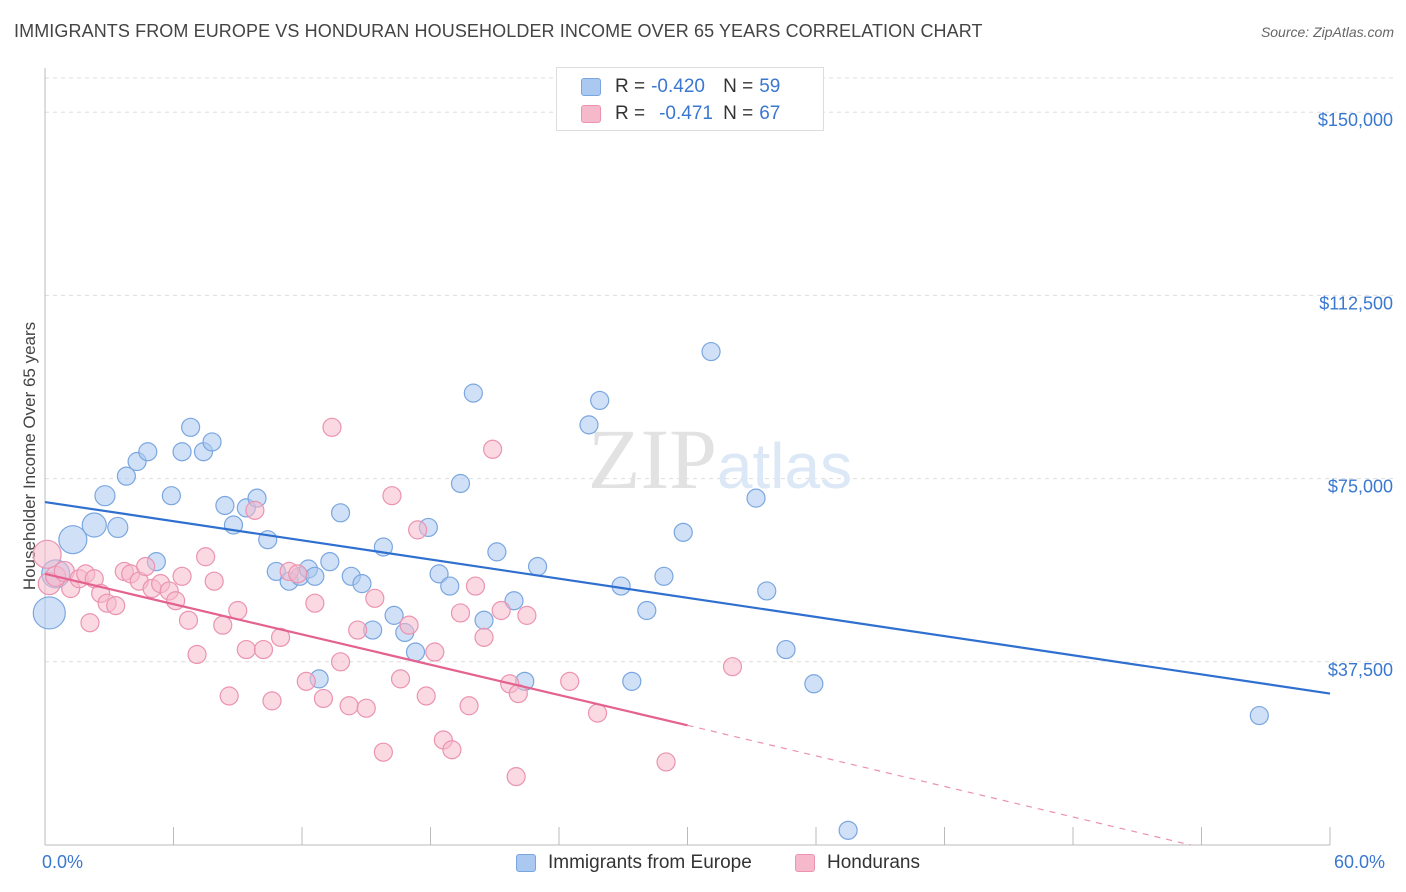 The width and height of the screenshot is (1406, 892). Describe the element at coordinates (1355, 120) in the screenshot. I see `y-tick-label: $150,000` at that location.